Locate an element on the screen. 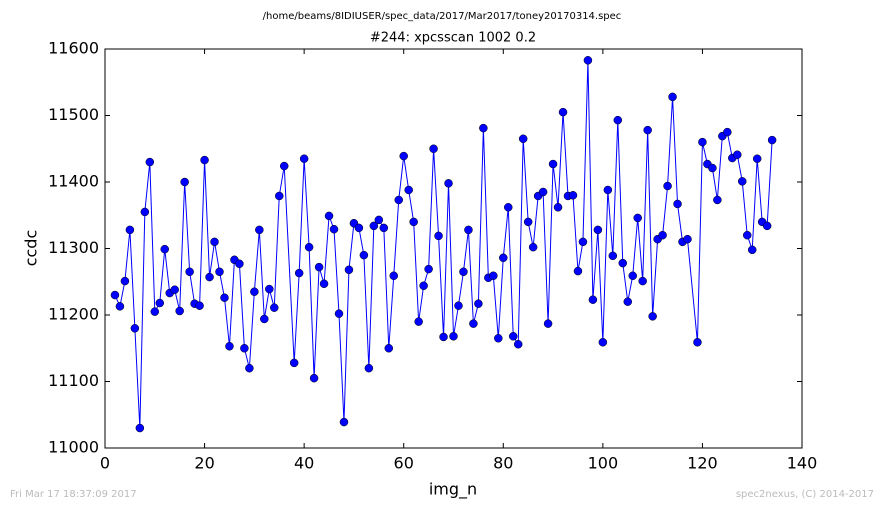  chart-title: #244: xpcsscan 1002 0.2 is located at coordinates (453, 38).